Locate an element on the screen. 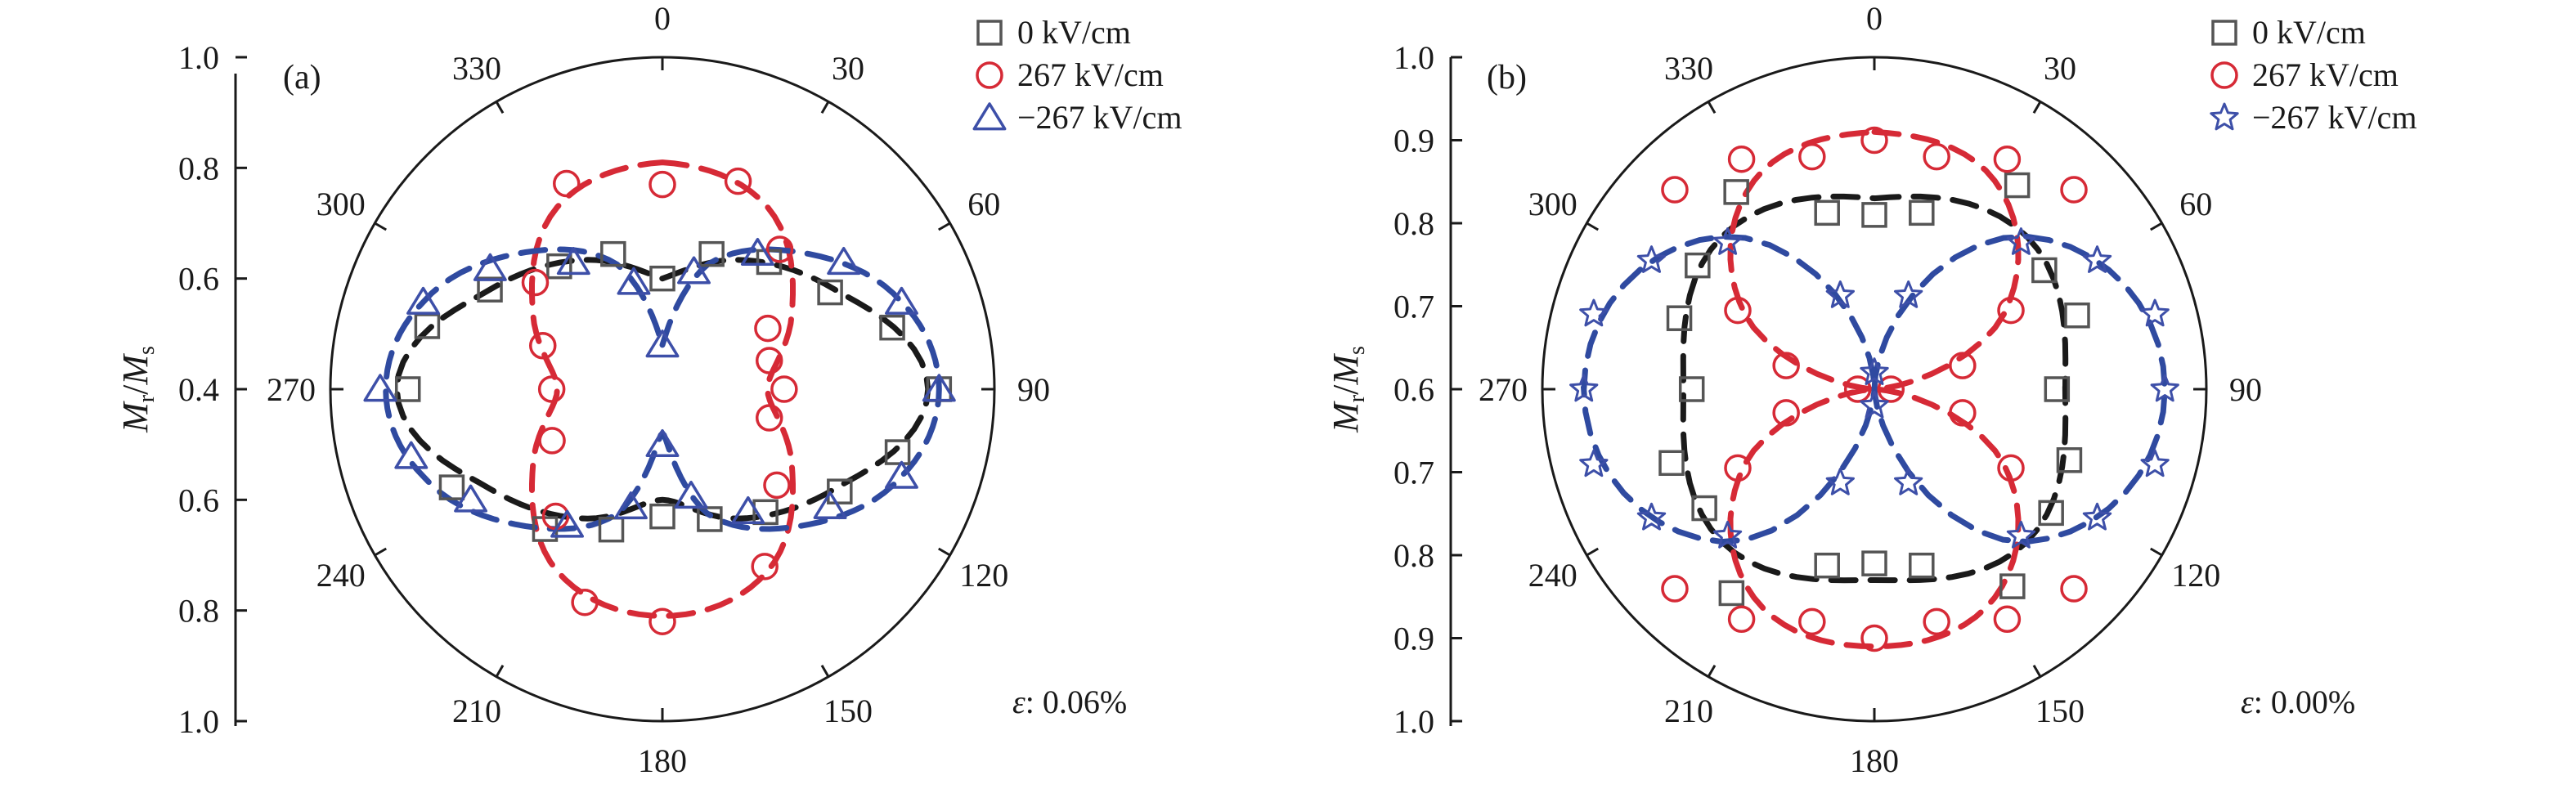 Image resolution: width=2576 pixels, height=789 pixels. angular-tick-label: 120 is located at coordinates (2195, 575).